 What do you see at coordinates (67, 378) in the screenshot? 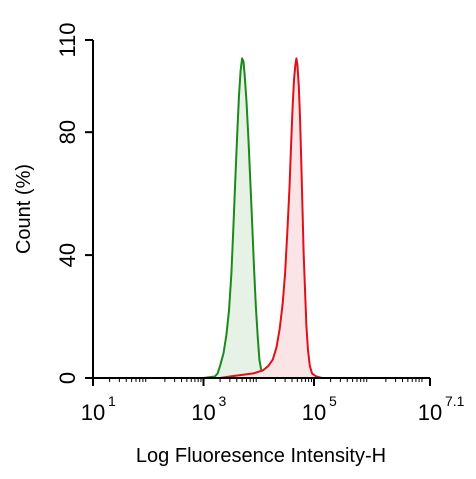
I see `y-tick-label: 0` at bounding box center [67, 378].